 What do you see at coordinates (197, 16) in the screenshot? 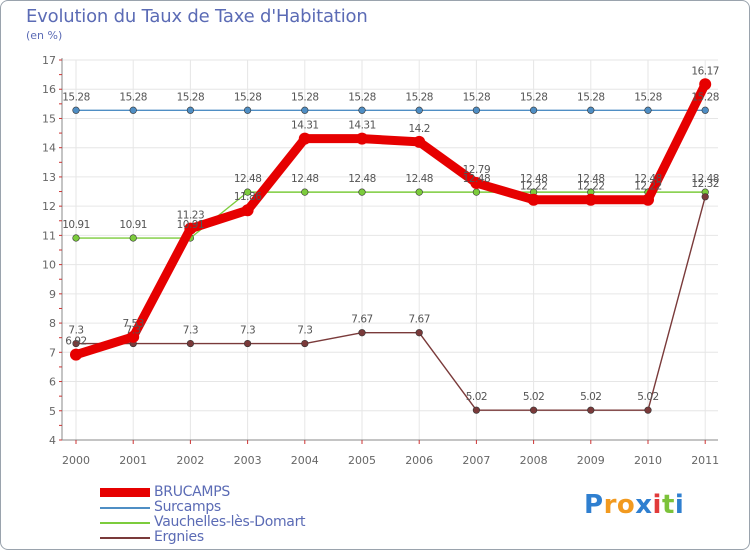
I see `chart-title: Evolution du Taux de Taxe d'Habitation` at bounding box center [197, 16].